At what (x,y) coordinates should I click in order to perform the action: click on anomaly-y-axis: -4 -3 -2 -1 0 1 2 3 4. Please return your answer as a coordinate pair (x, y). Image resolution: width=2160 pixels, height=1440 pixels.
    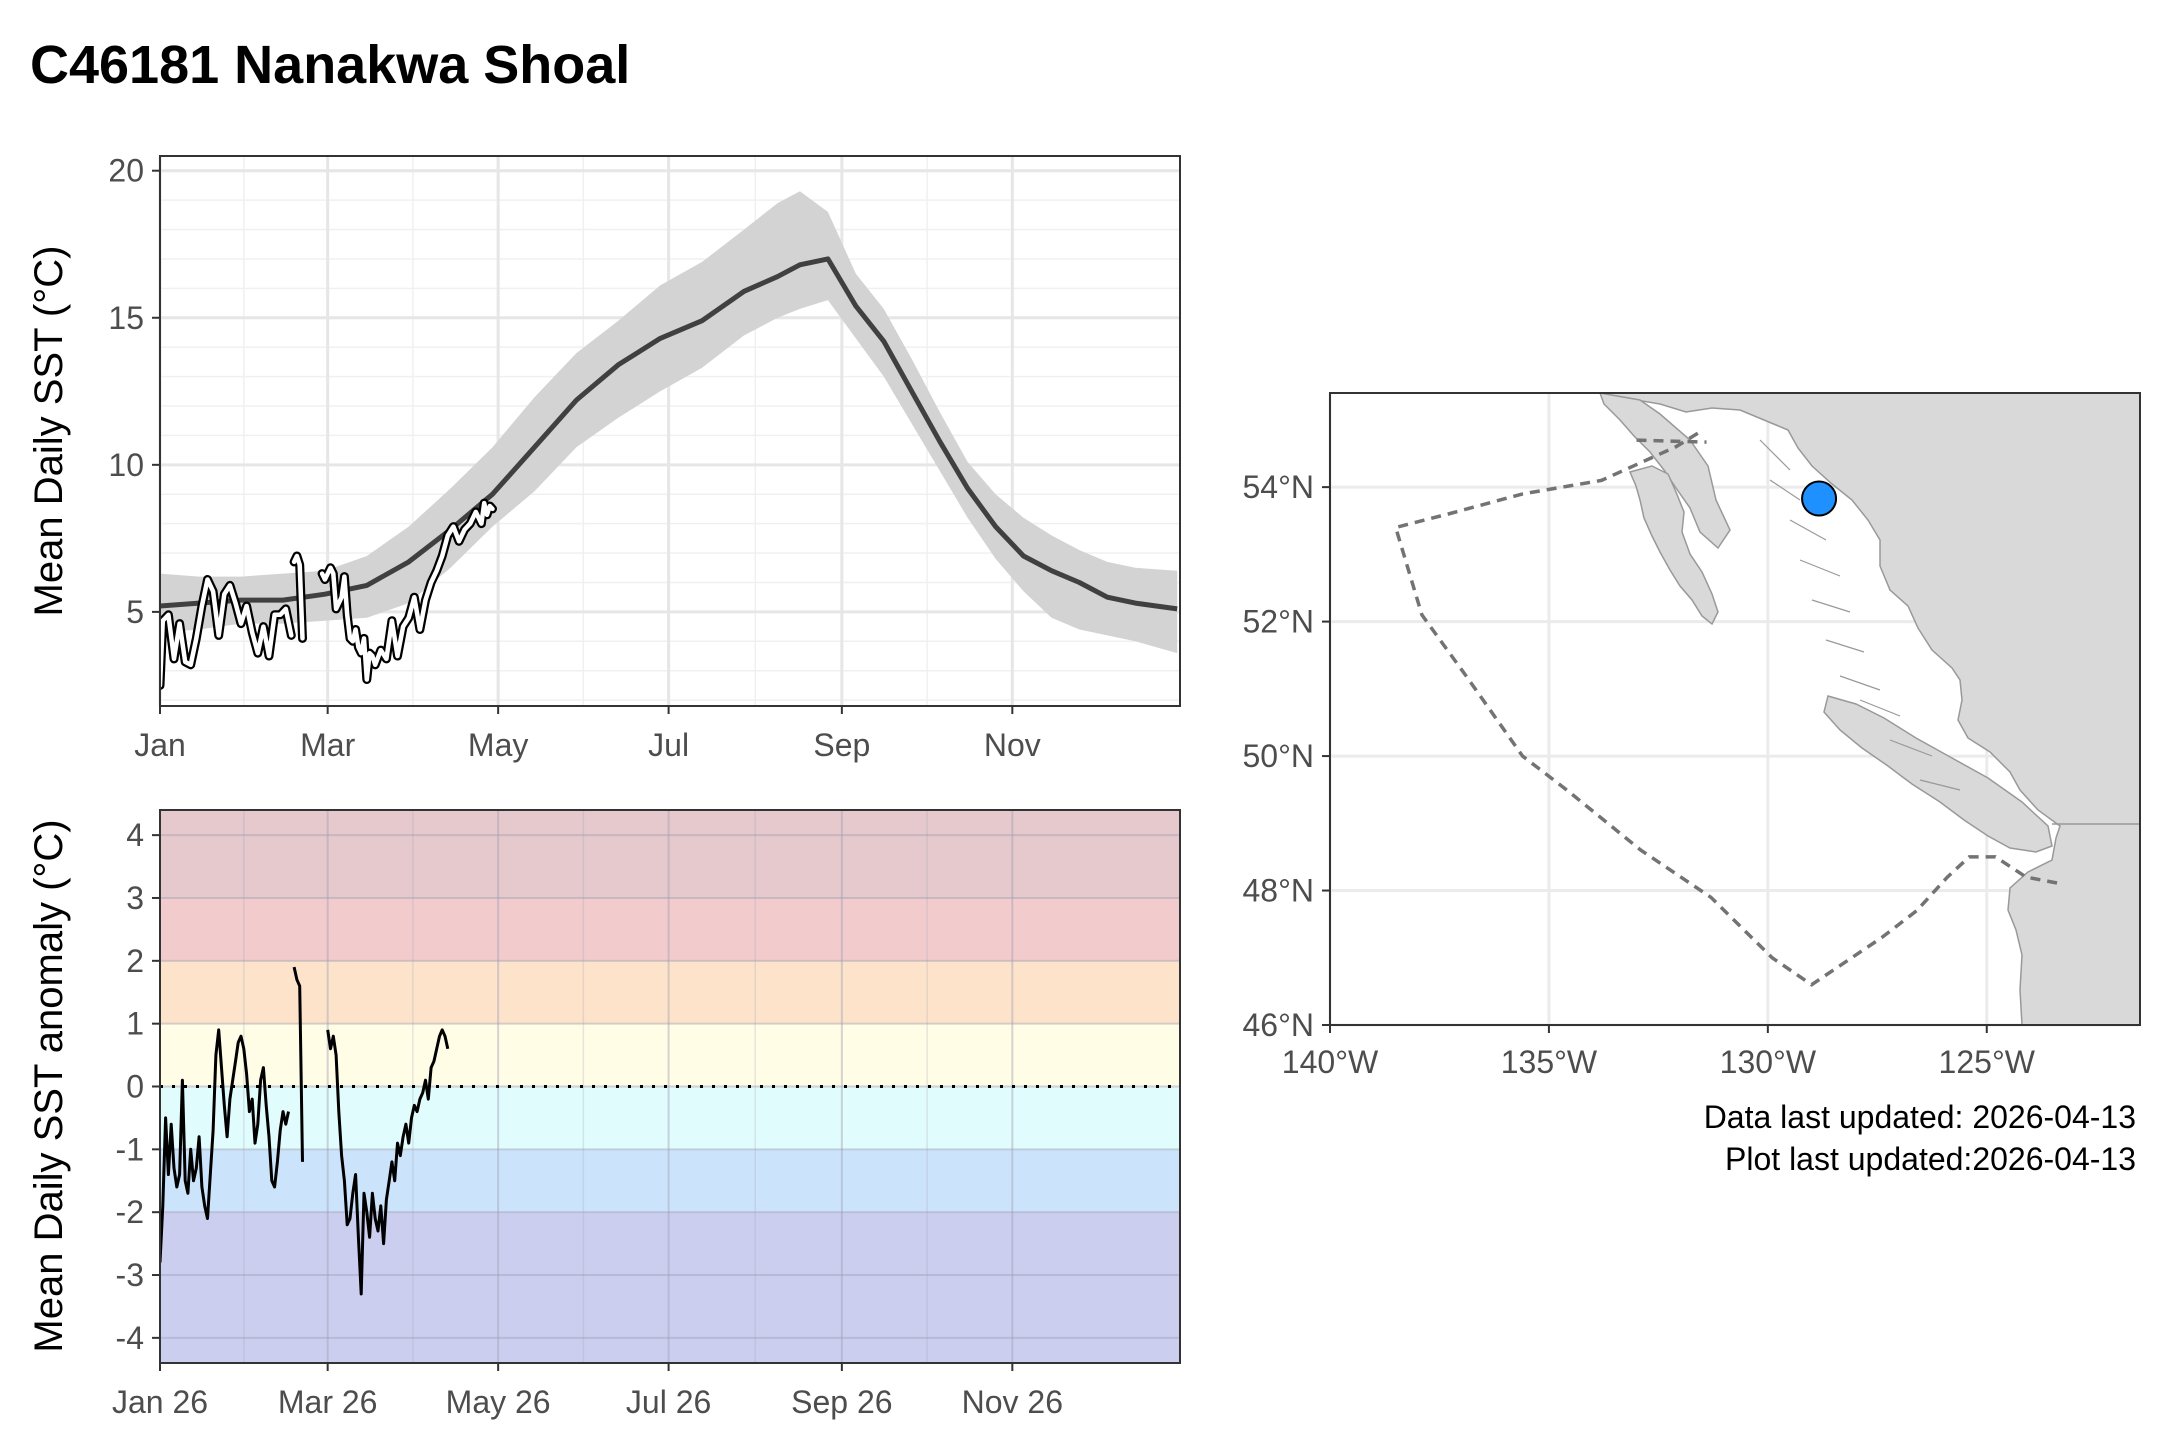
    Looking at the image, I should click on (138, 1086).